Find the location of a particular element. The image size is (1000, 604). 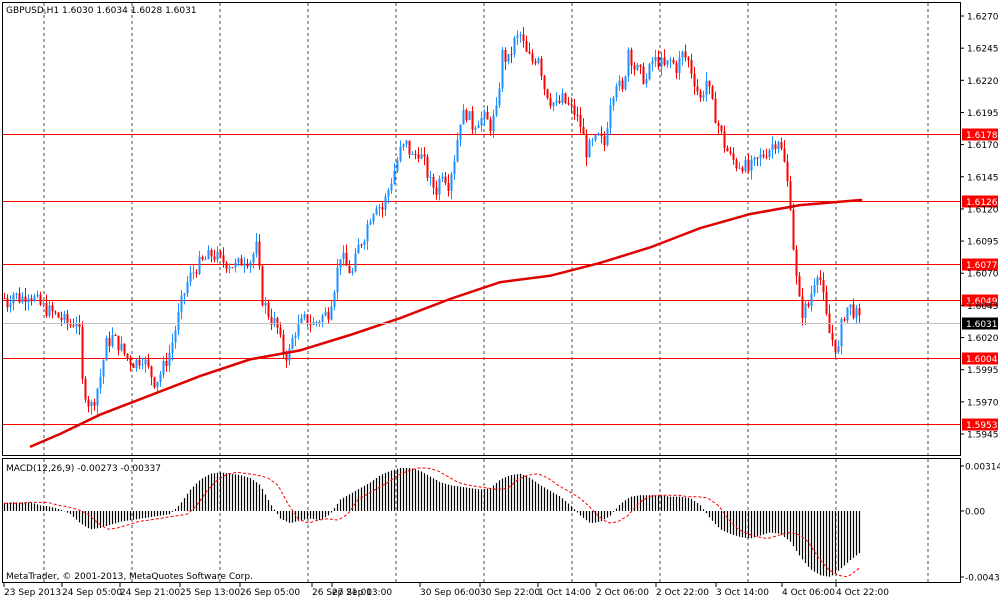

macd-tick-label: 0.00 is located at coordinates (975, 513).